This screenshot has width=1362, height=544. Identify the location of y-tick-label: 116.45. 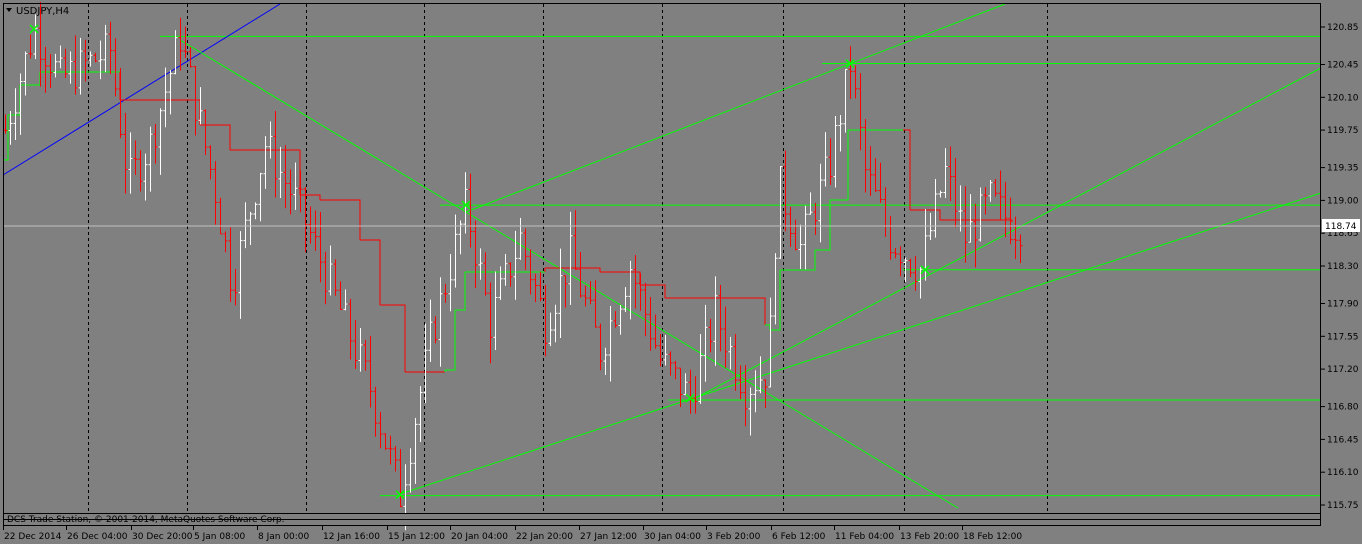
(1343, 440).